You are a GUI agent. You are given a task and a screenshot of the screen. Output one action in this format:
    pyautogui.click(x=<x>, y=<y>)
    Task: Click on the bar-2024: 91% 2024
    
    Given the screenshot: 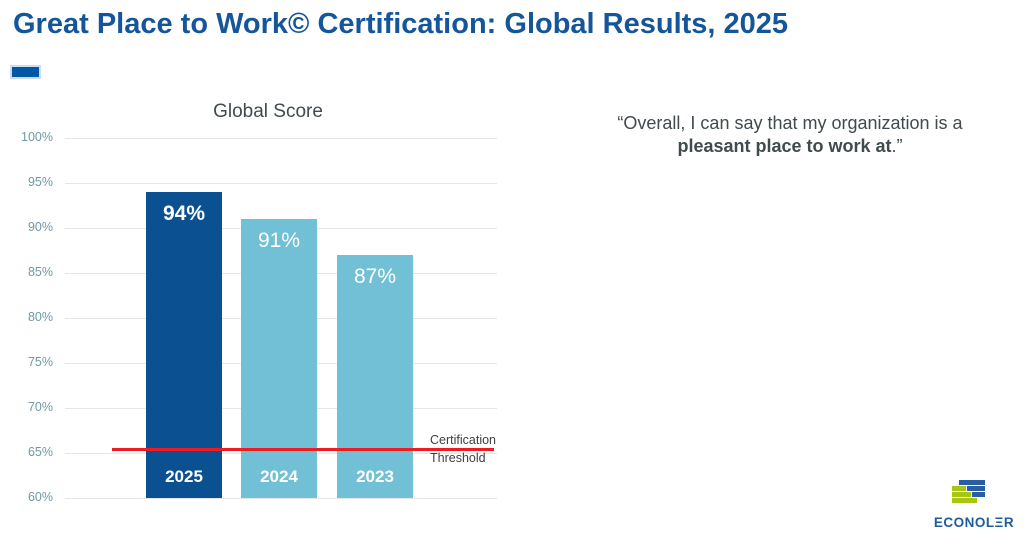 What is the action you would take?
    pyautogui.click(x=279, y=358)
    